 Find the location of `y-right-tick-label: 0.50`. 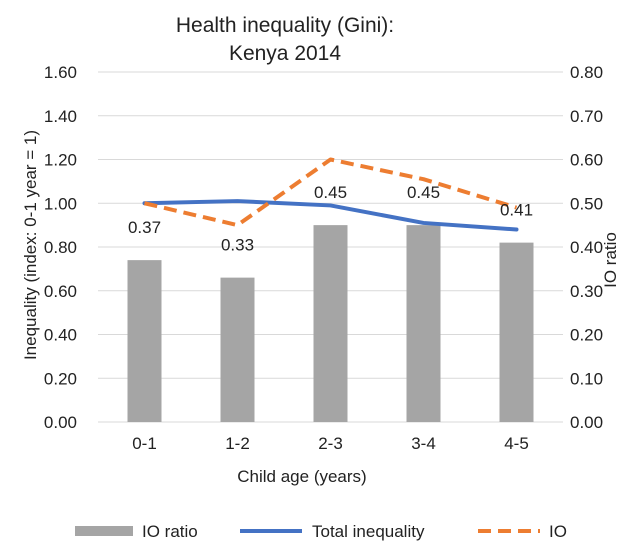

y-right-tick-label: 0.50 is located at coordinates (586, 203).